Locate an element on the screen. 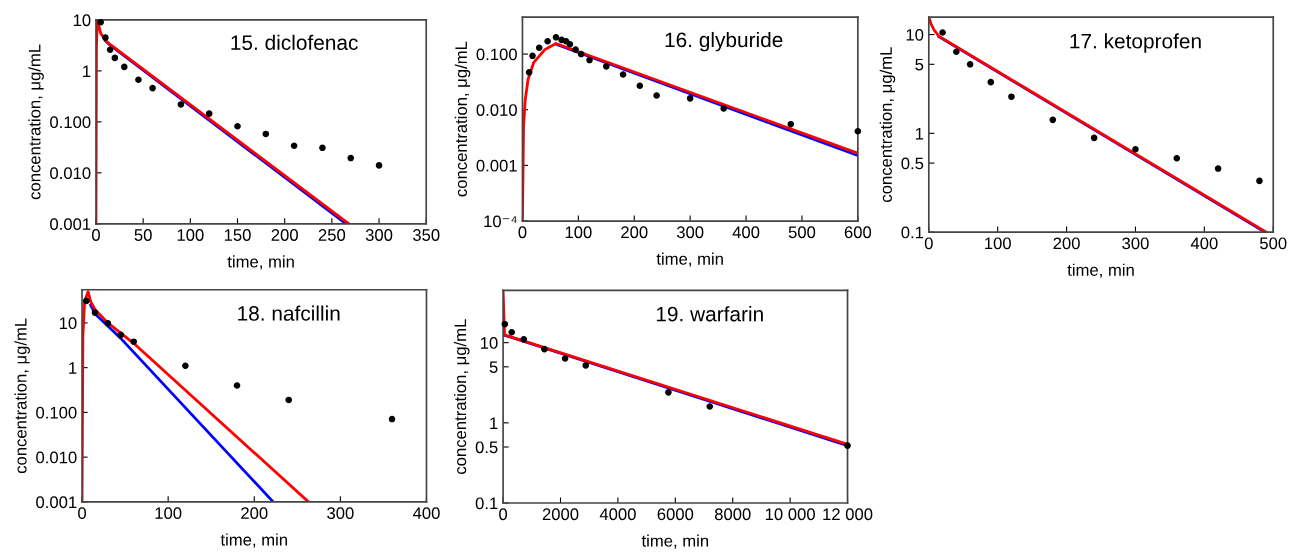 Image resolution: width=1290 pixels, height=554 pixels. x-tick-label: 6000 is located at coordinates (675, 514).